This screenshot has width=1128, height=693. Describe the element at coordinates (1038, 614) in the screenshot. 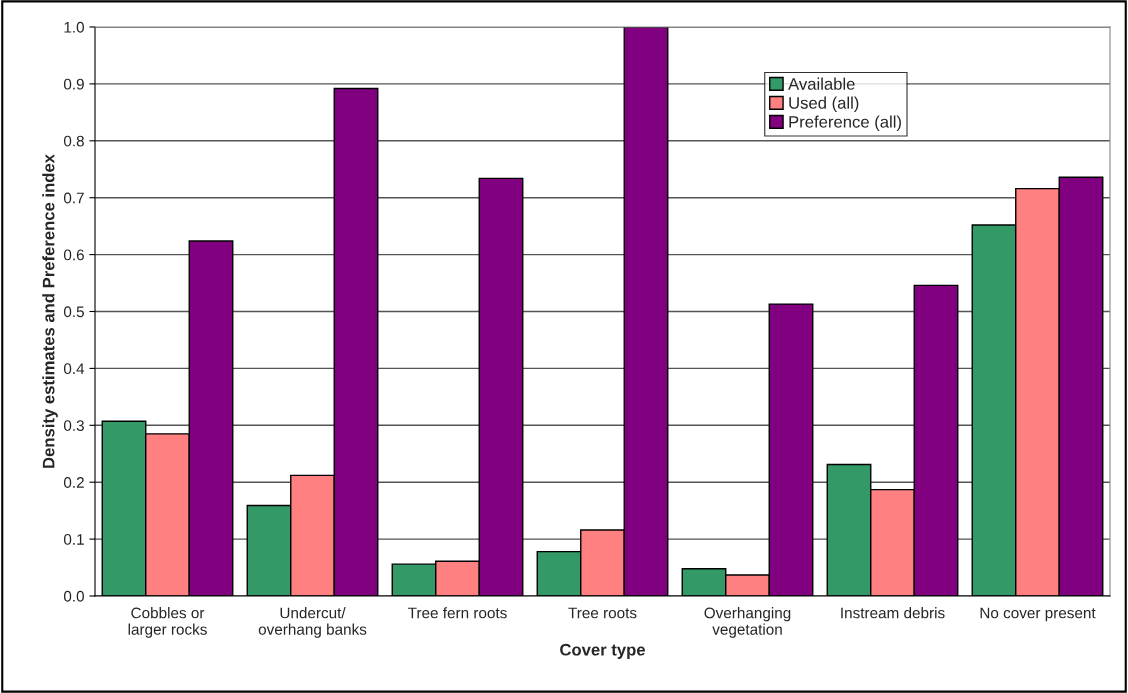

I see `x-tick-label: No cover present` at that location.